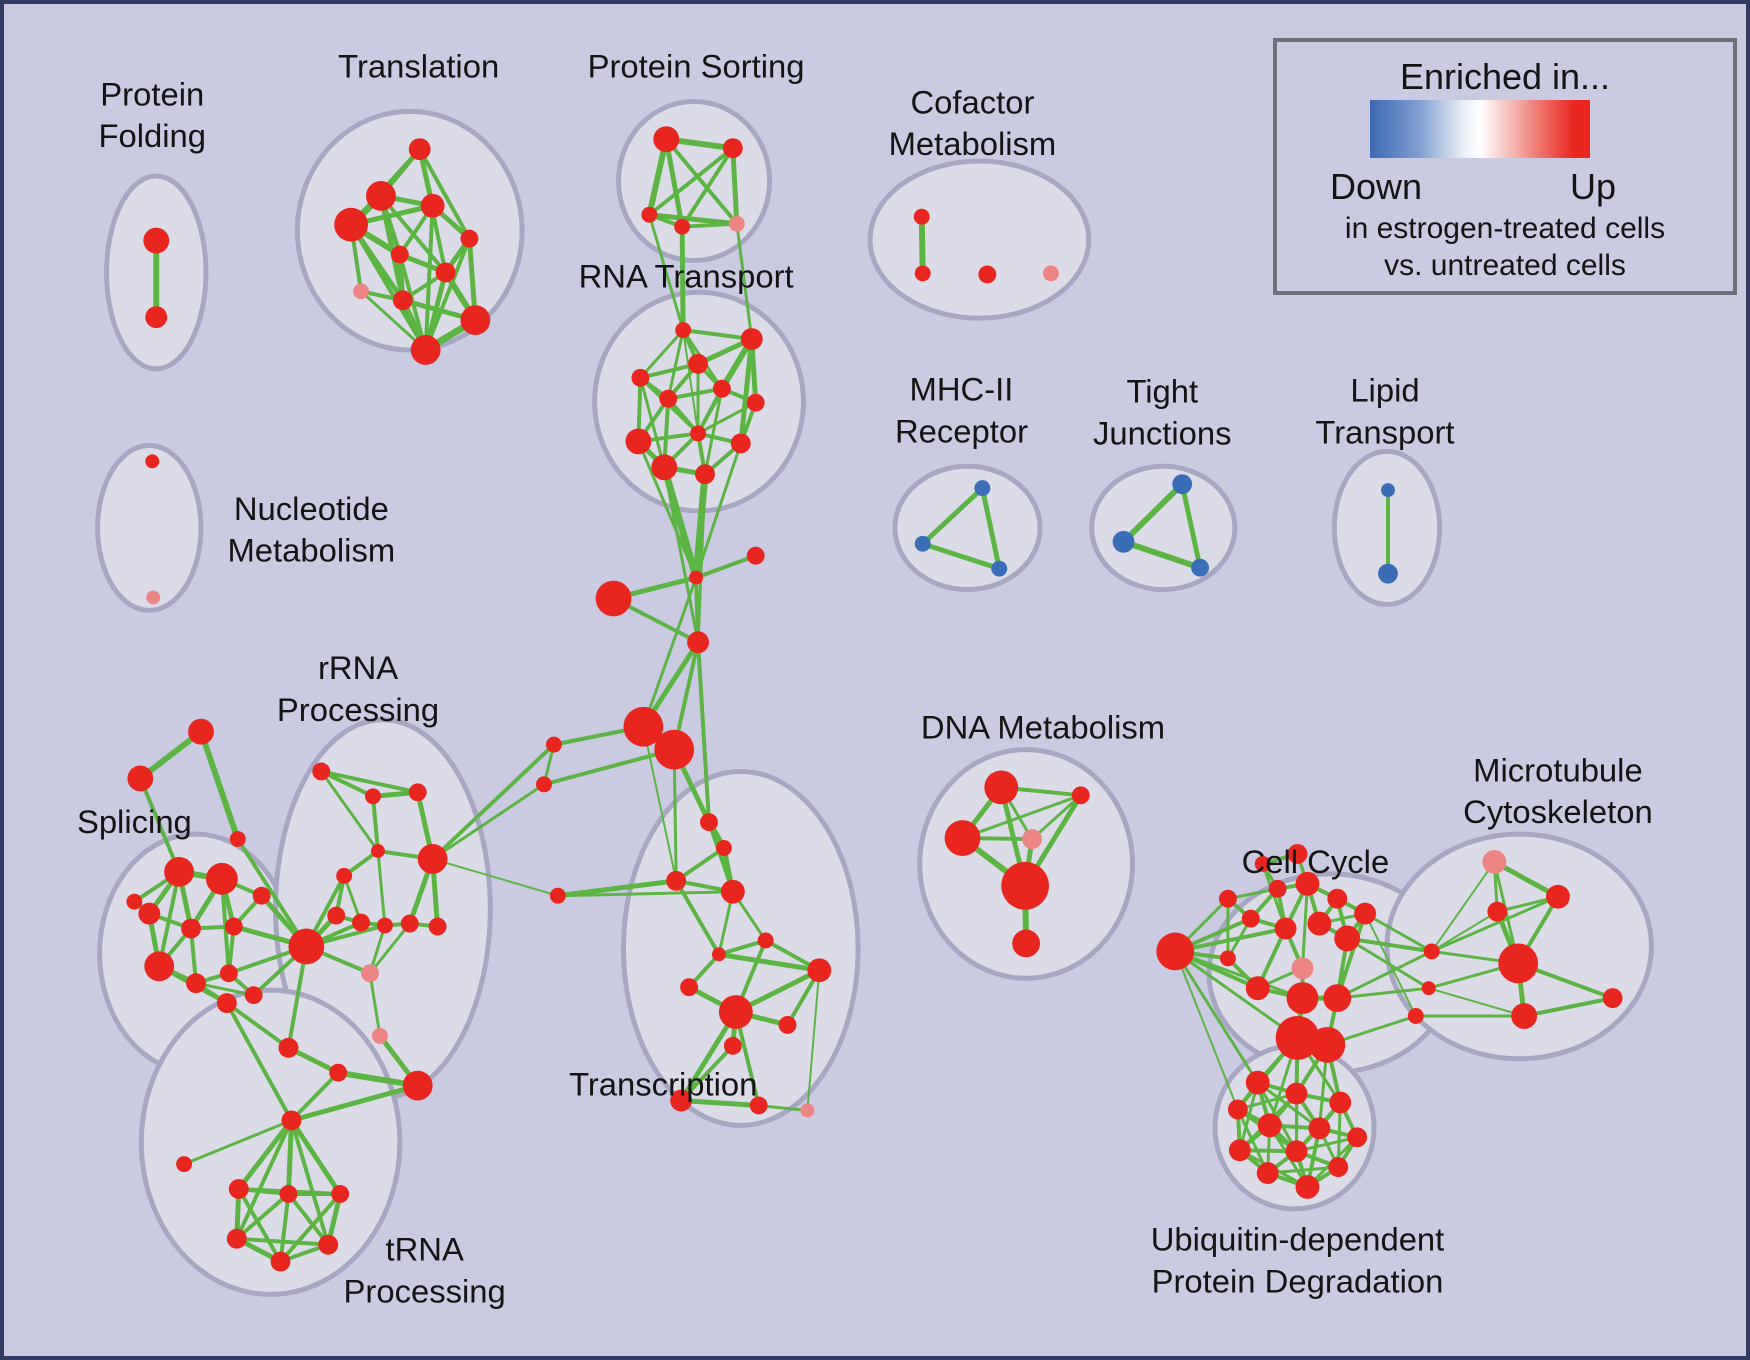 Image resolution: width=1750 pixels, height=1360 pixels. I want to click on cluster-label-microtubule-cytoskeleton: Cytoskeleton, so click(1558, 811).